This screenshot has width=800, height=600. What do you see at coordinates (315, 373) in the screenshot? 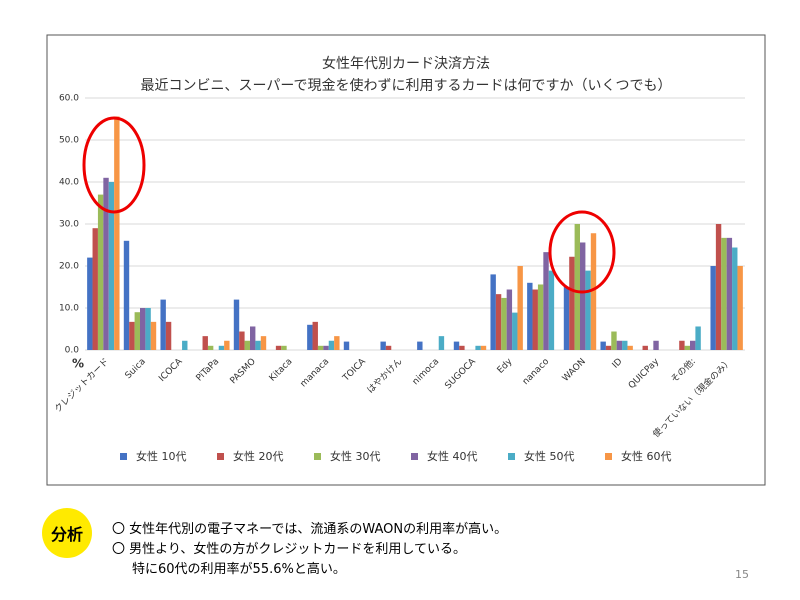
I see `x-tick-label: manaca` at bounding box center [315, 373].